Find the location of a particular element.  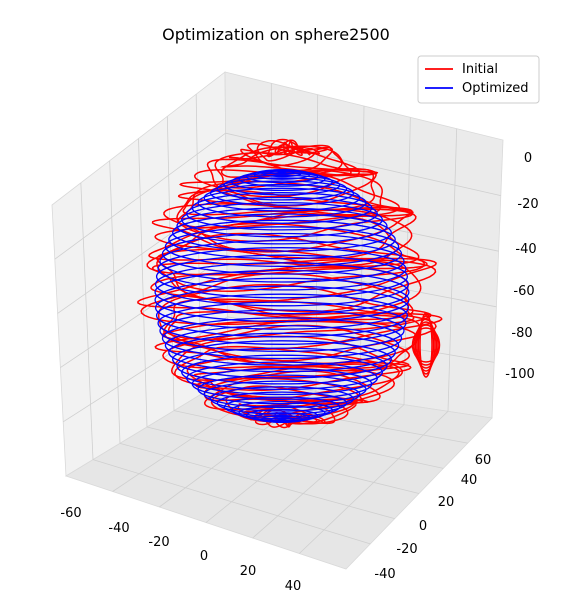

y-tick-label: 60 is located at coordinates (483, 460).